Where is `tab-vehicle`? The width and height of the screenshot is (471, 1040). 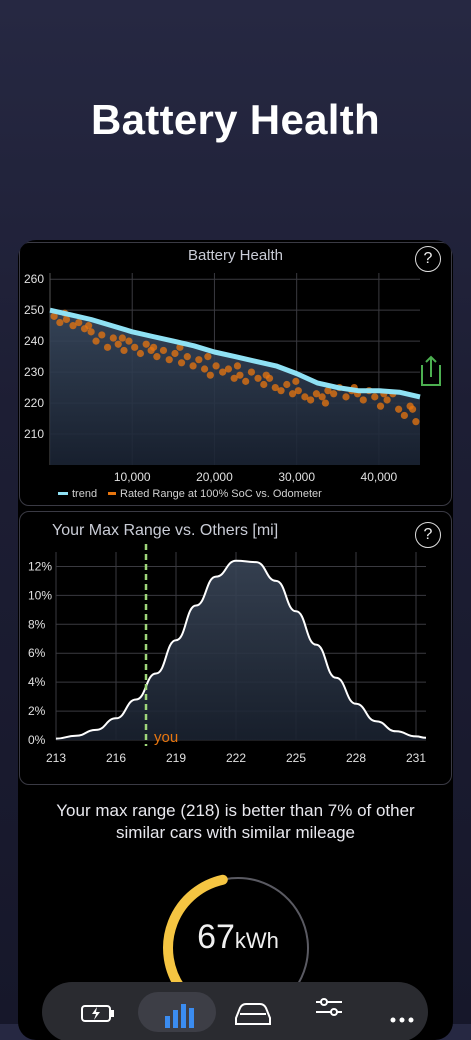
tab-vehicle is located at coordinates (253, 1012).